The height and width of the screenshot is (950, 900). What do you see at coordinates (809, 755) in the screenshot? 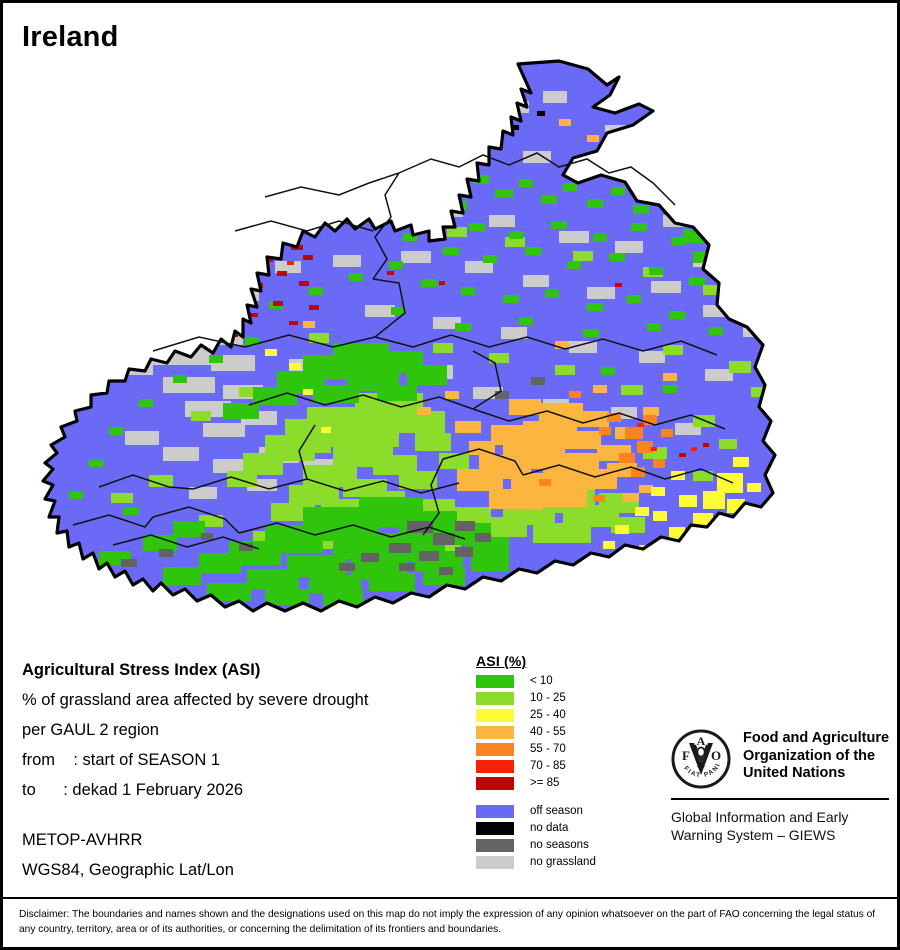
I see `fao-name-line-2: Organization of the` at bounding box center [809, 755].